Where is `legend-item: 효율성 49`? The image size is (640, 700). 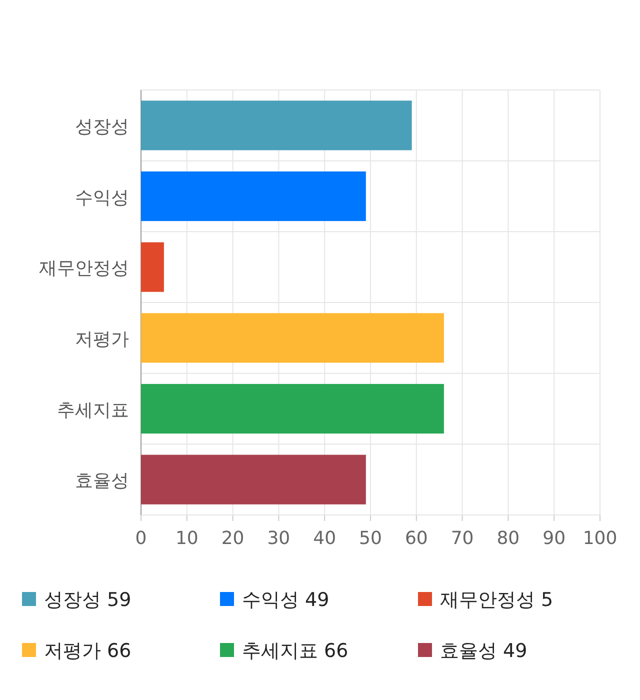
legend-item: 효율성 49 is located at coordinates (473, 651).